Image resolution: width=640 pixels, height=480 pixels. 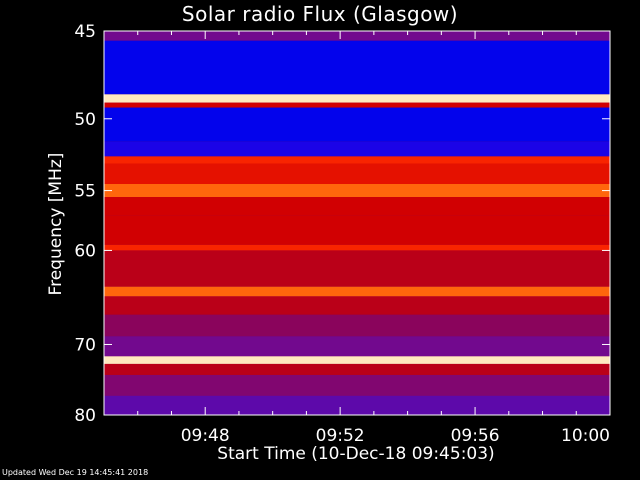 I want to click on y-tick-label: 55, so click(x=85, y=192).